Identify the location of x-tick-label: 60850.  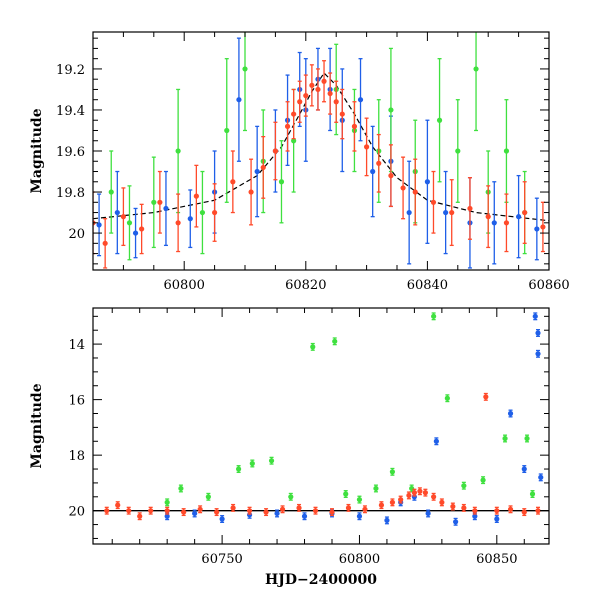
(496, 559).